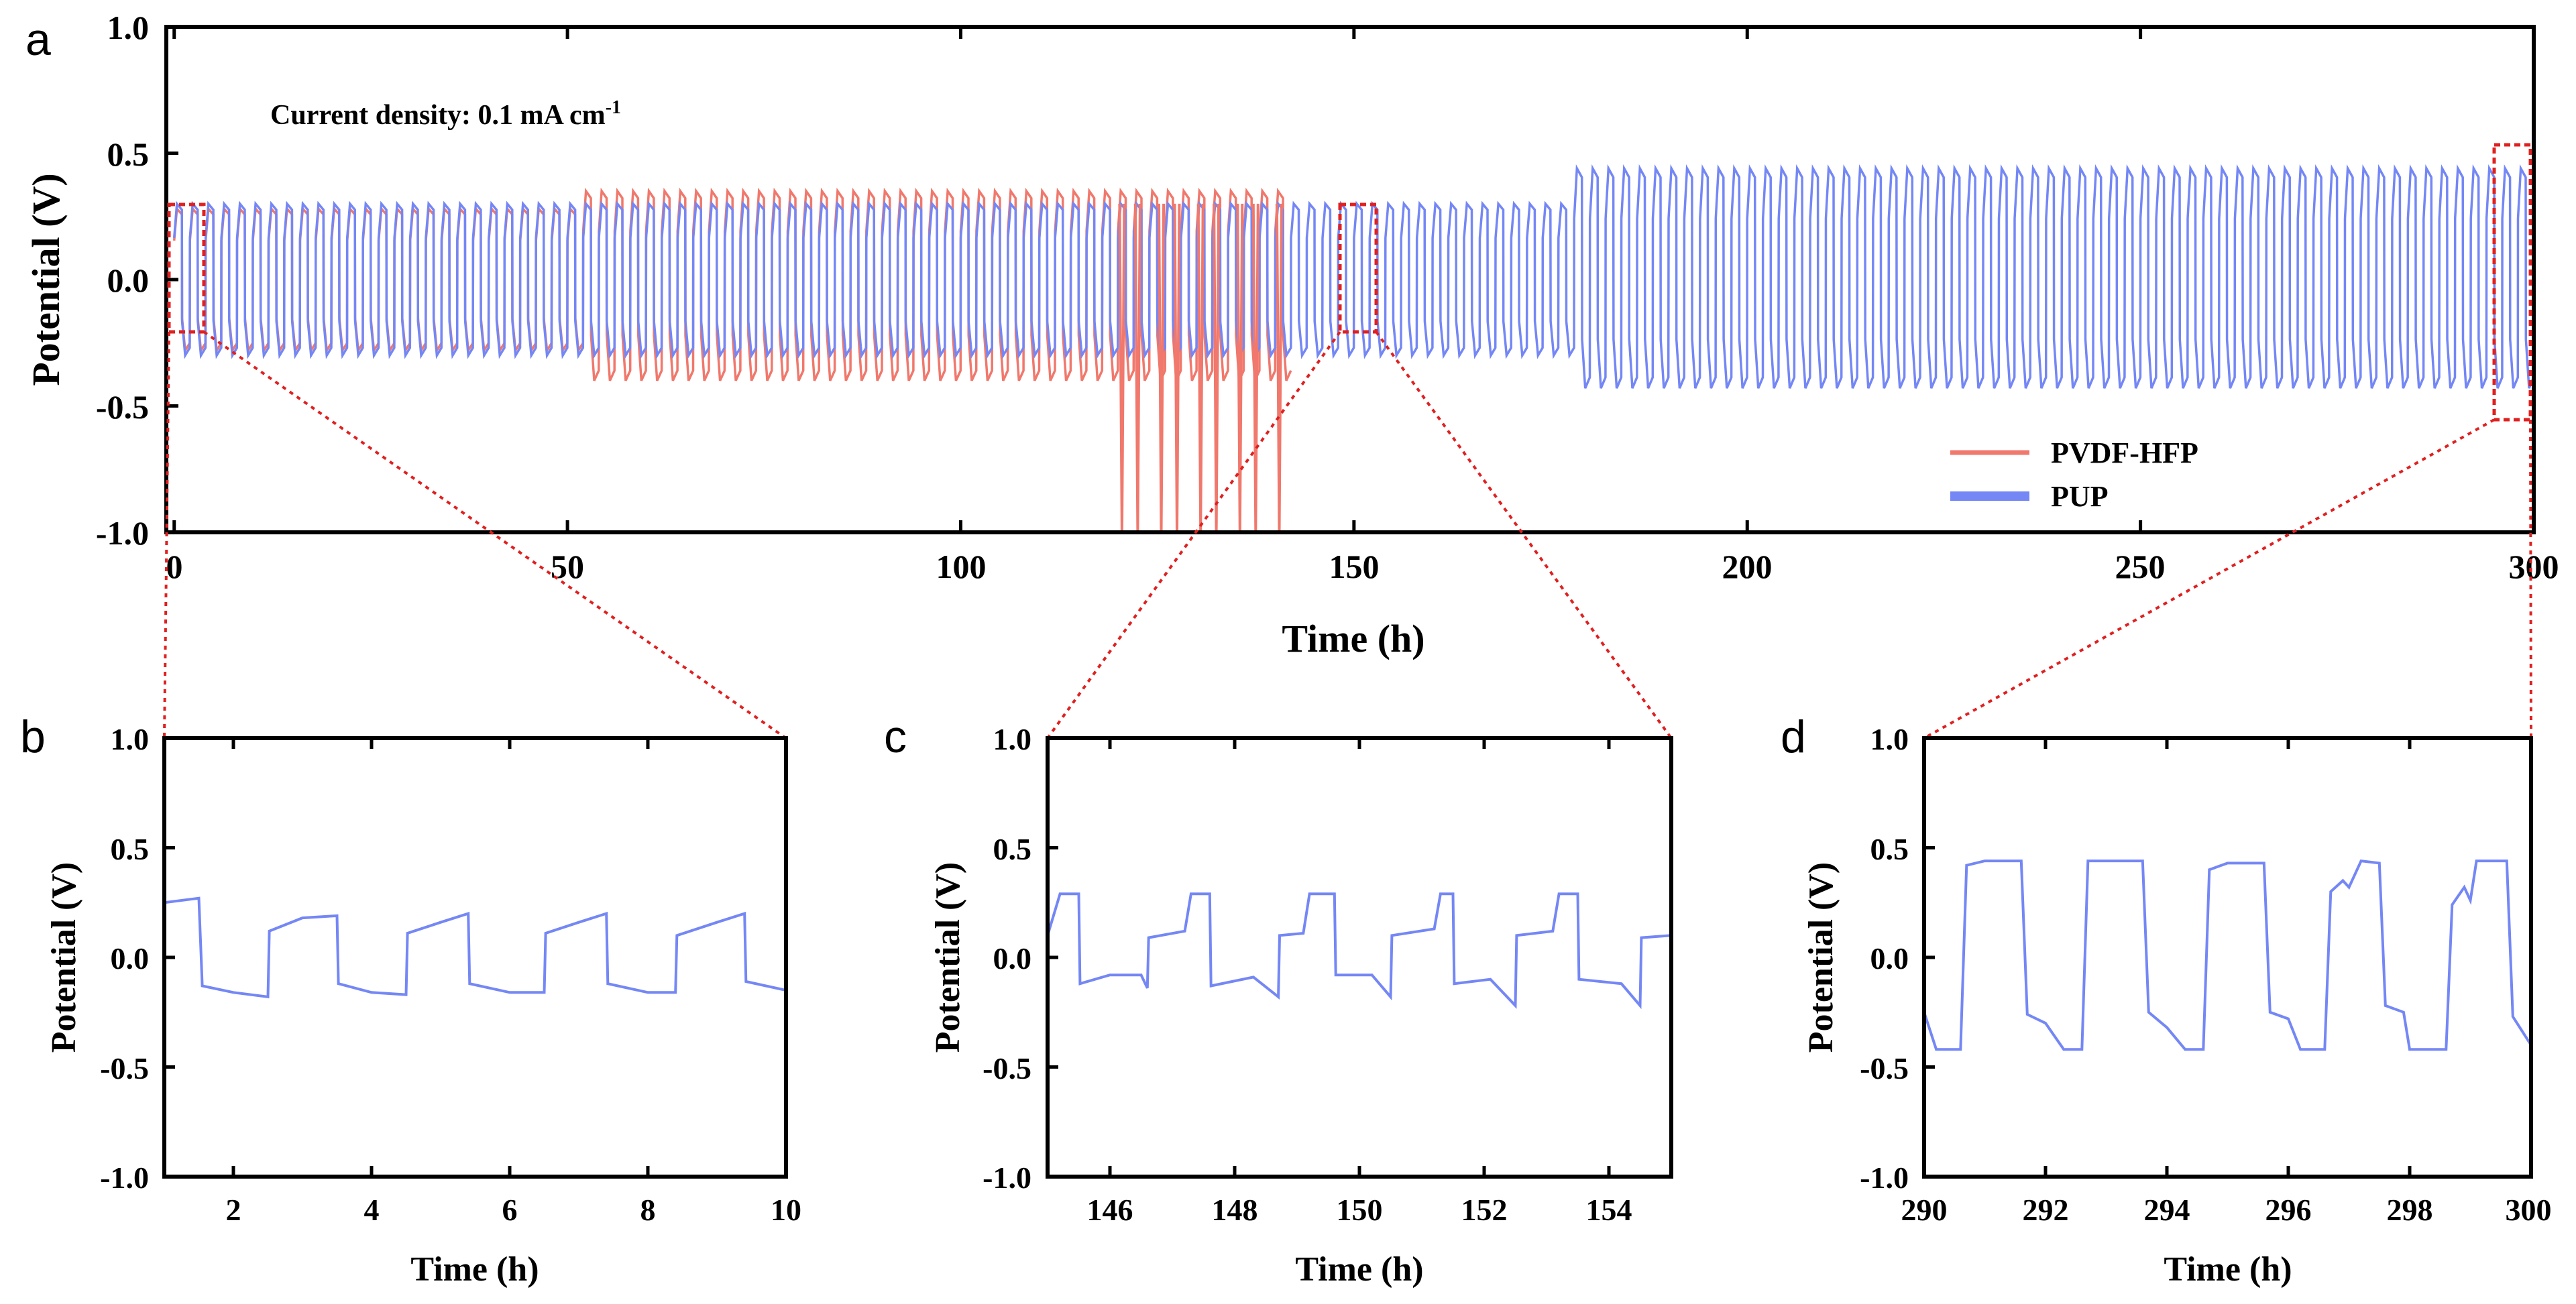  Describe the element at coordinates (2140, 566) in the screenshot. I see `xtick-label: 250` at that location.